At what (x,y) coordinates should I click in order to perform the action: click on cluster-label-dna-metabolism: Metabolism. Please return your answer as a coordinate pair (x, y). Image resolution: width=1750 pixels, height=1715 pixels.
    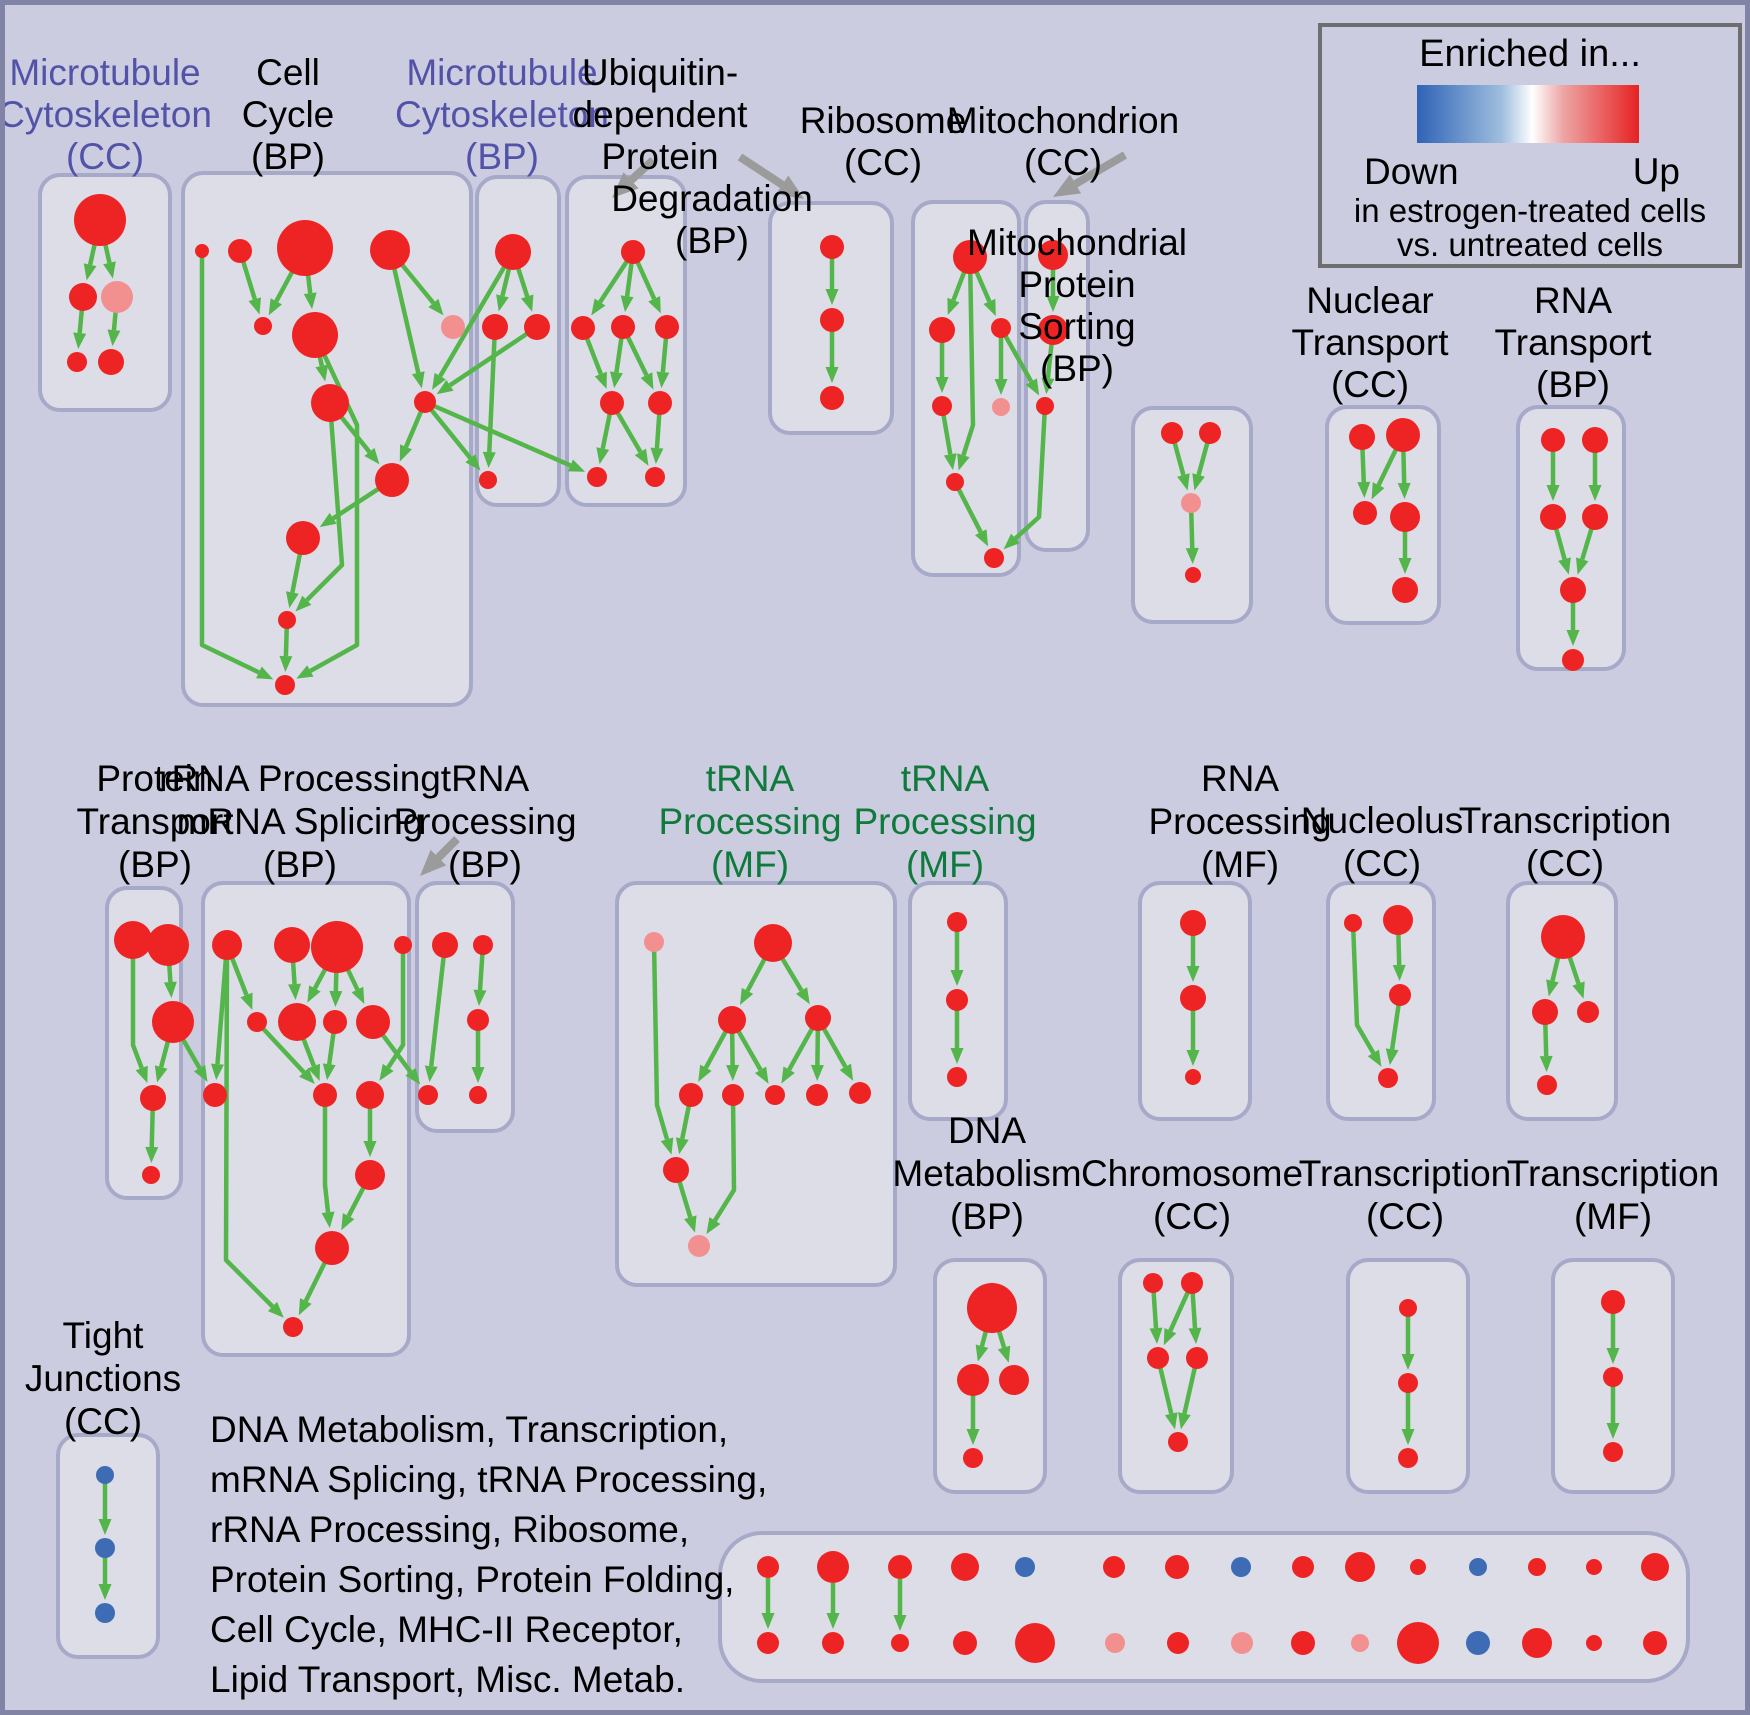
    Looking at the image, I should click on (986, 1173).